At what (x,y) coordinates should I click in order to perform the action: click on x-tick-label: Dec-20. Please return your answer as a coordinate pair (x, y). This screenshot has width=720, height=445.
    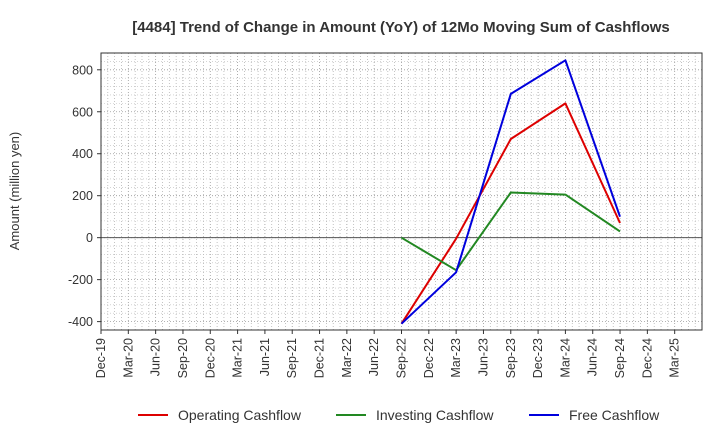
    Looking at the image, I should click on (210, 358).